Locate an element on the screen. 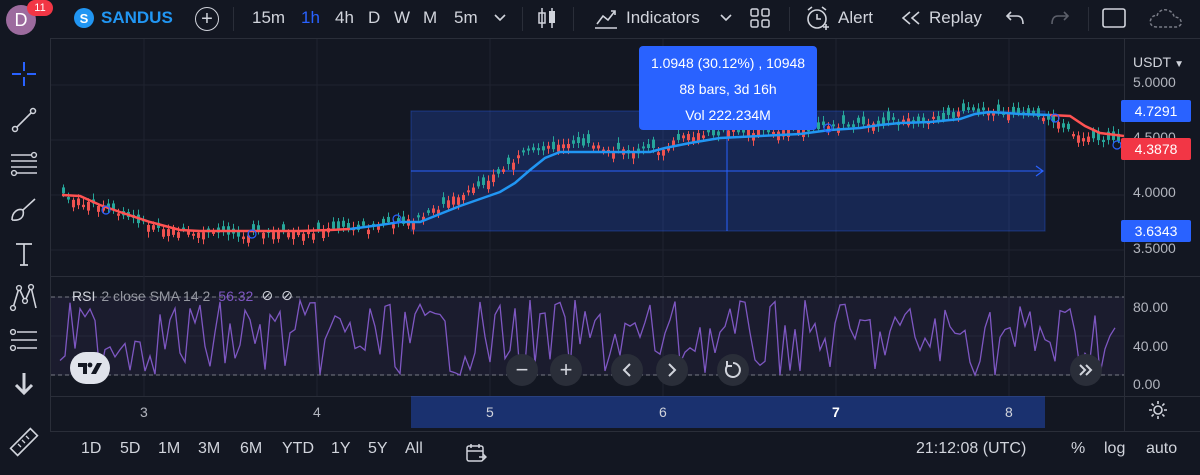 Image resolution: width=1200 pixels, height=475 pixels. symbol-logo-icon: S is located at coordinates (84, 18).